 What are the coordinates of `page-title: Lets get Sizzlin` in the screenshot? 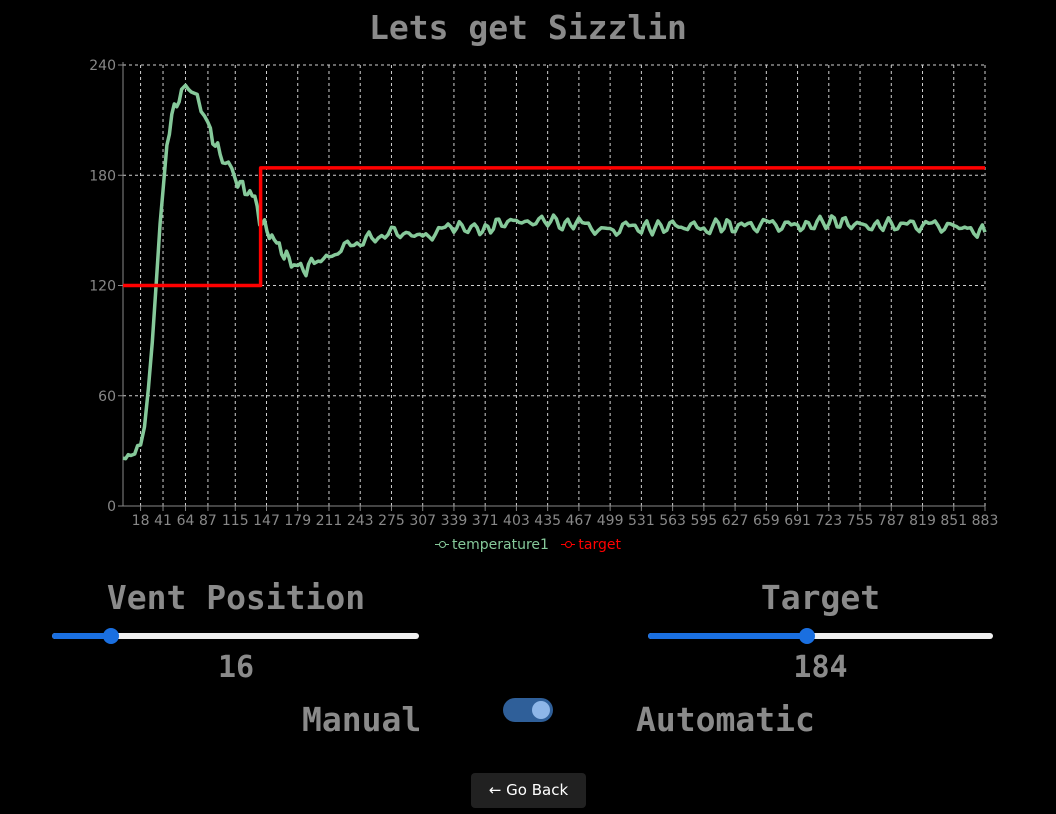 It's located at (528, 27).